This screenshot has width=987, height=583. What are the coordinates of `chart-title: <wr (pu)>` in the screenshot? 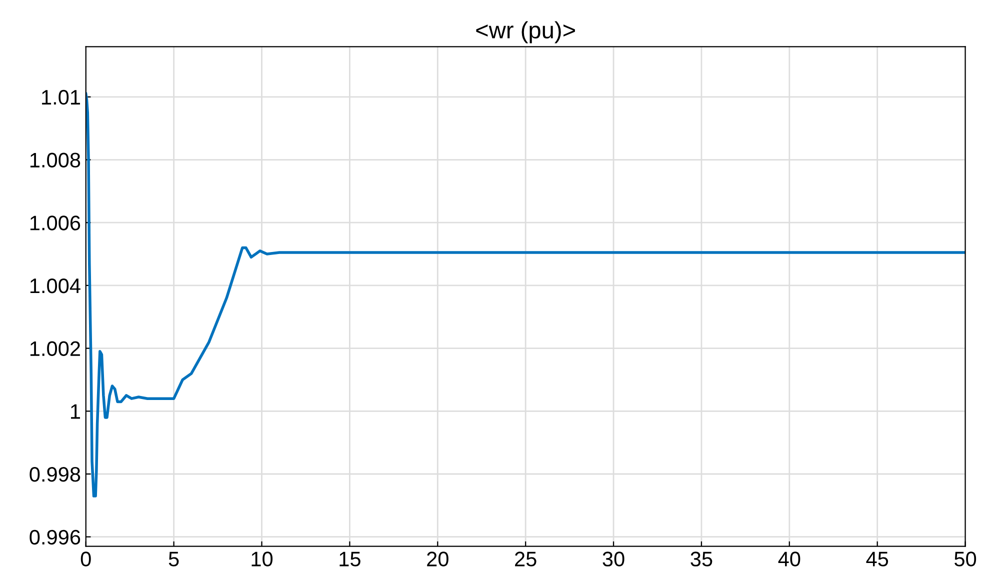 It's located at (525, 32).